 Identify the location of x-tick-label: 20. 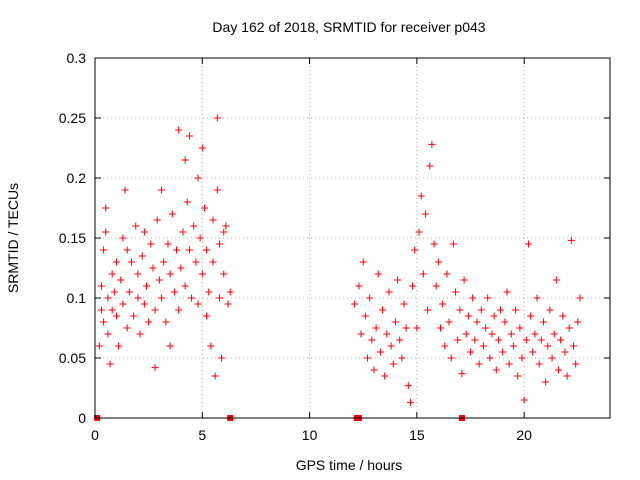
(524, 435).